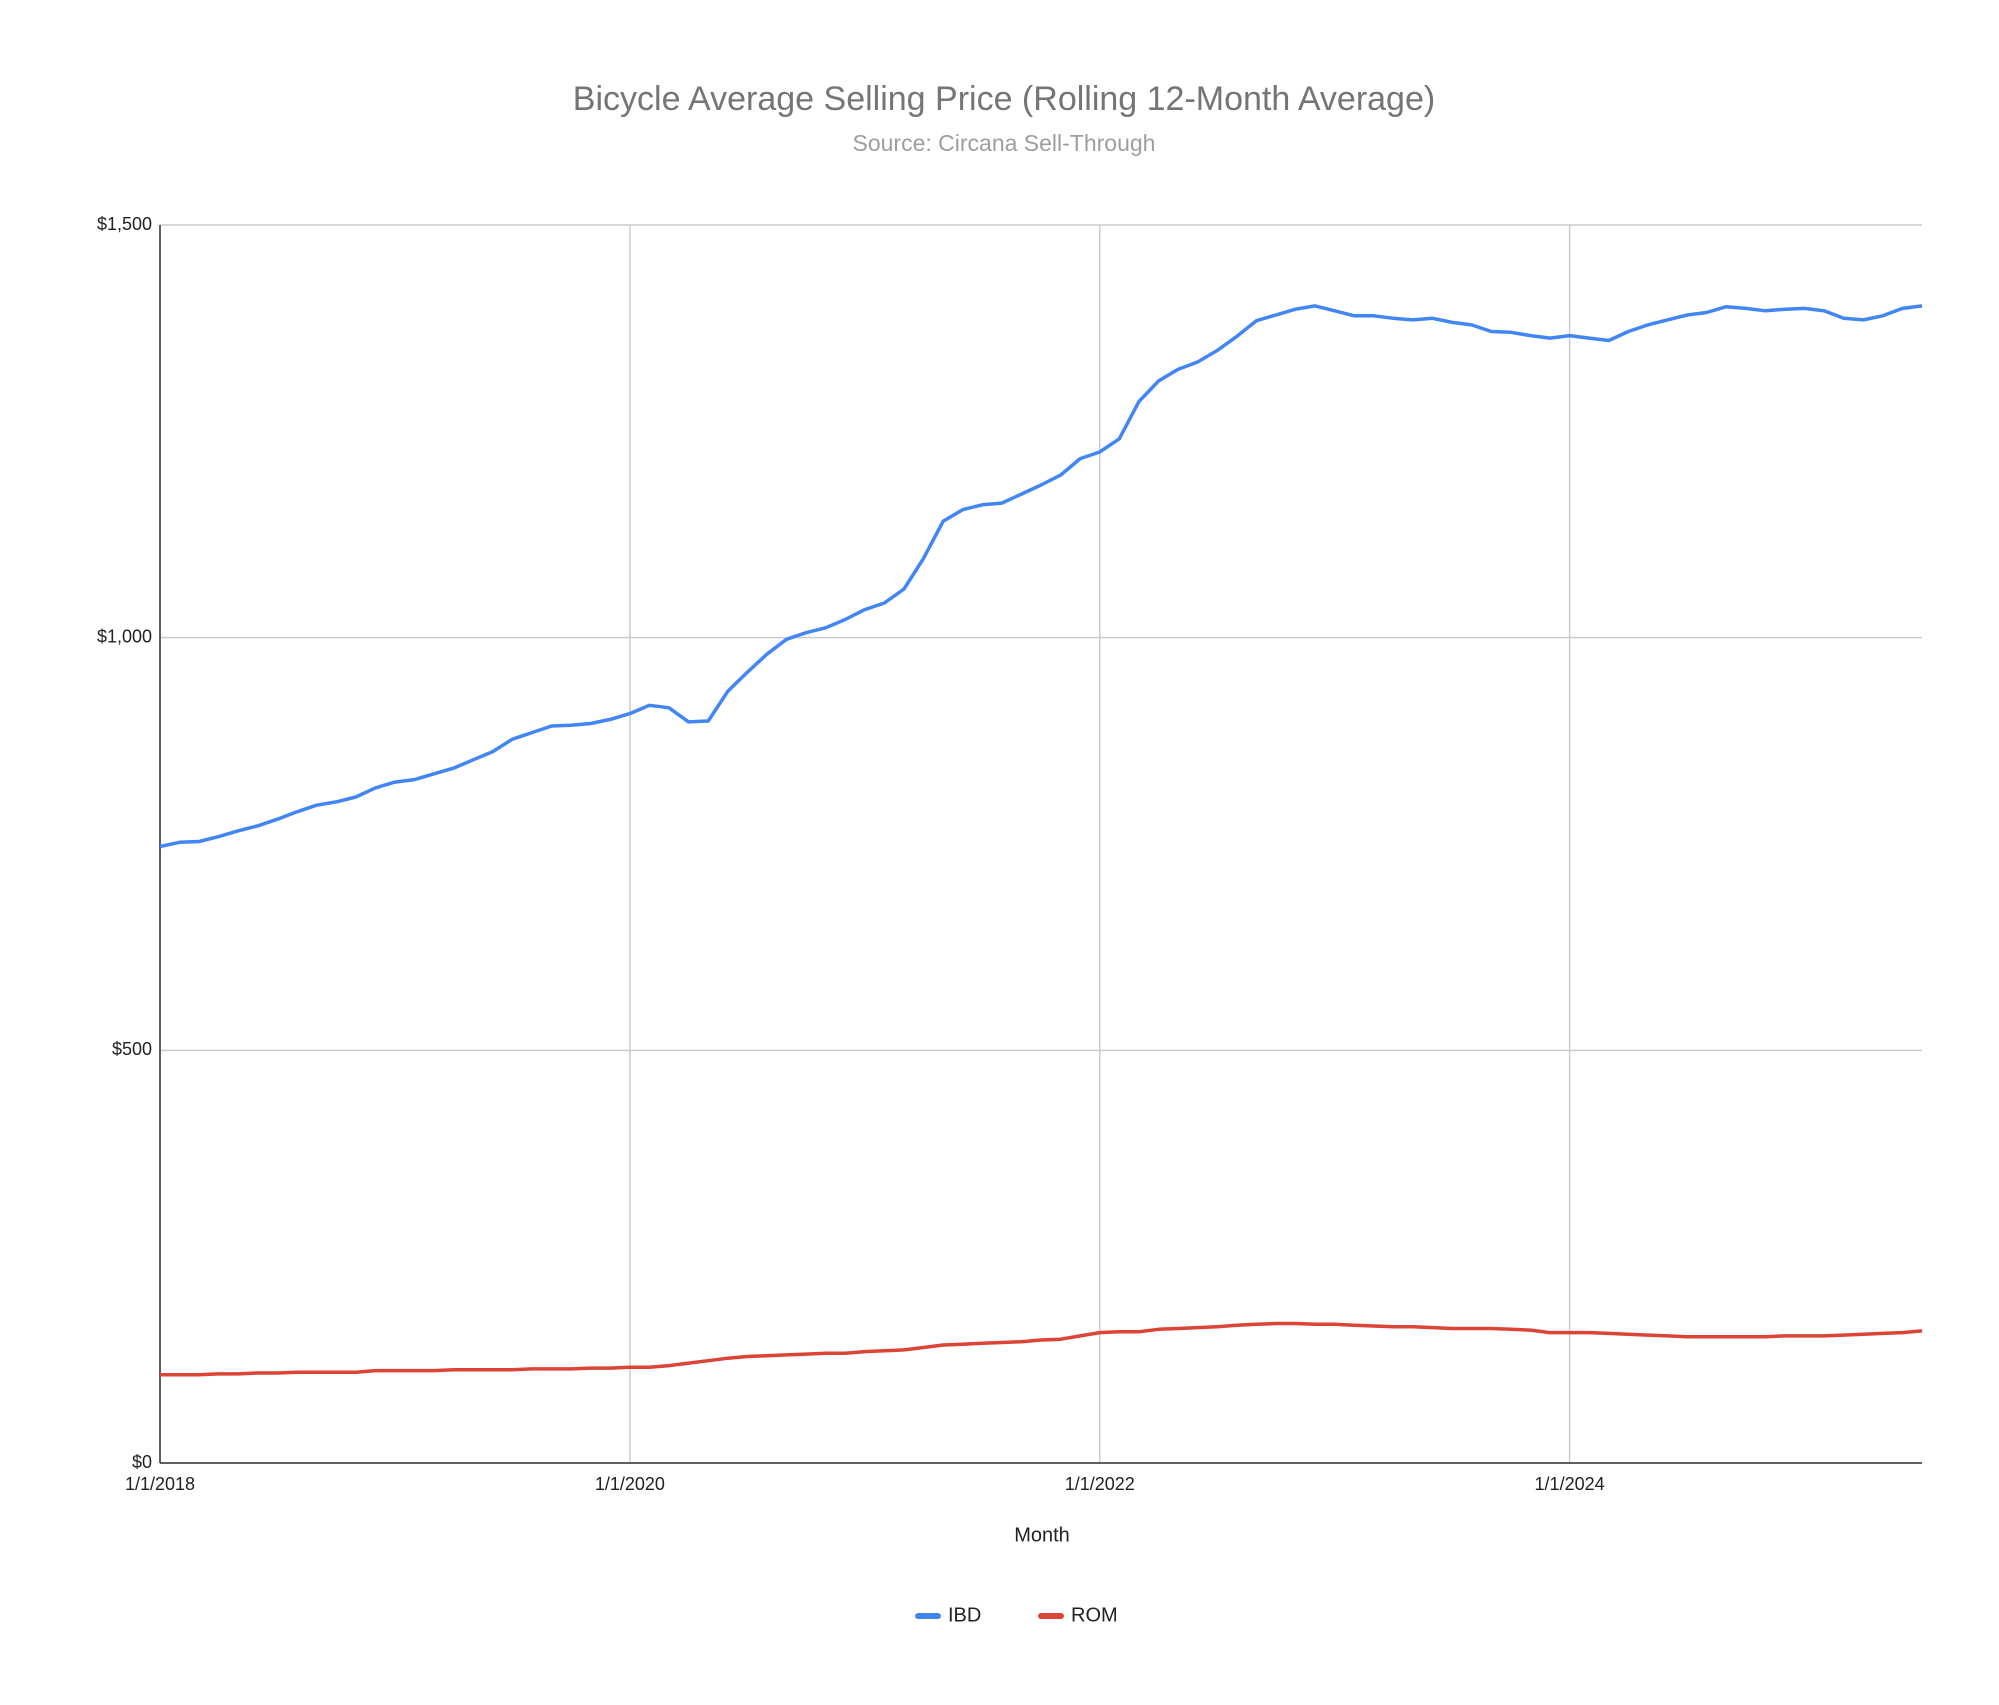  What do you see at coordinates (1041, 1349) in the screenshot?
I see `data-line` at bounding box center [1041, 1349].